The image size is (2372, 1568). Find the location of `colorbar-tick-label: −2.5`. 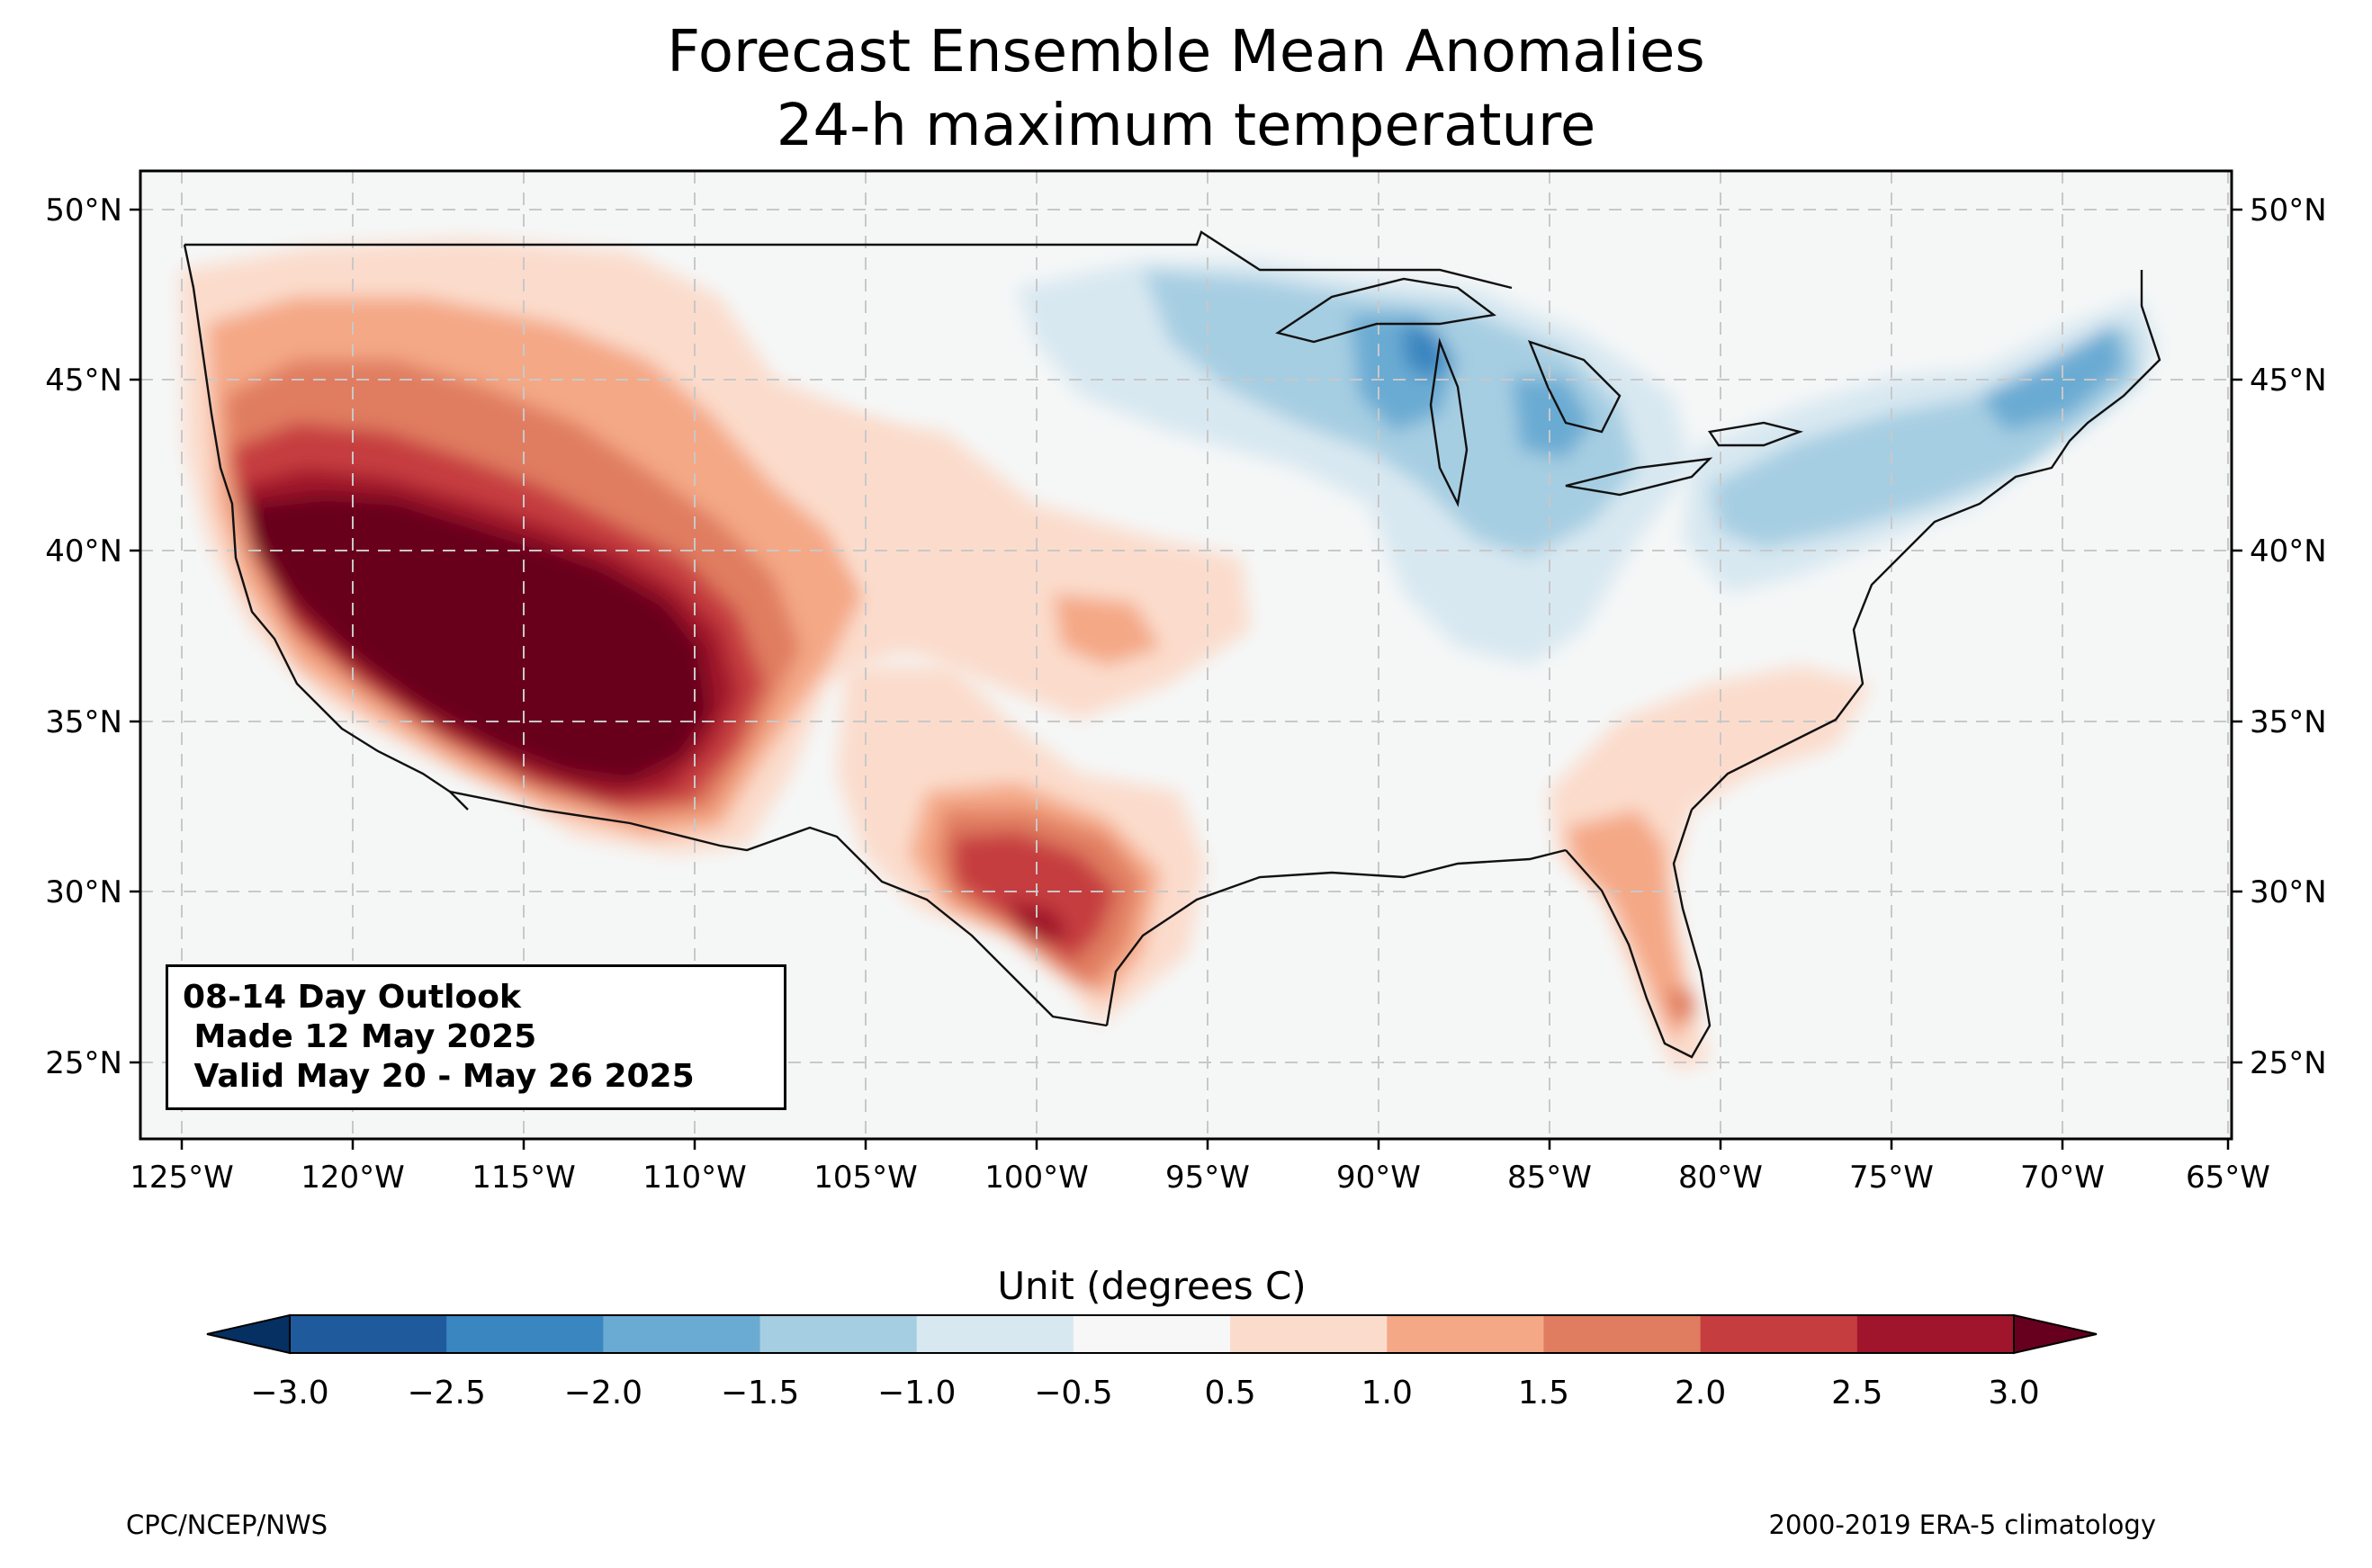

colorbar-tick-label: −2.5 is located at coordinates (447, 1393).